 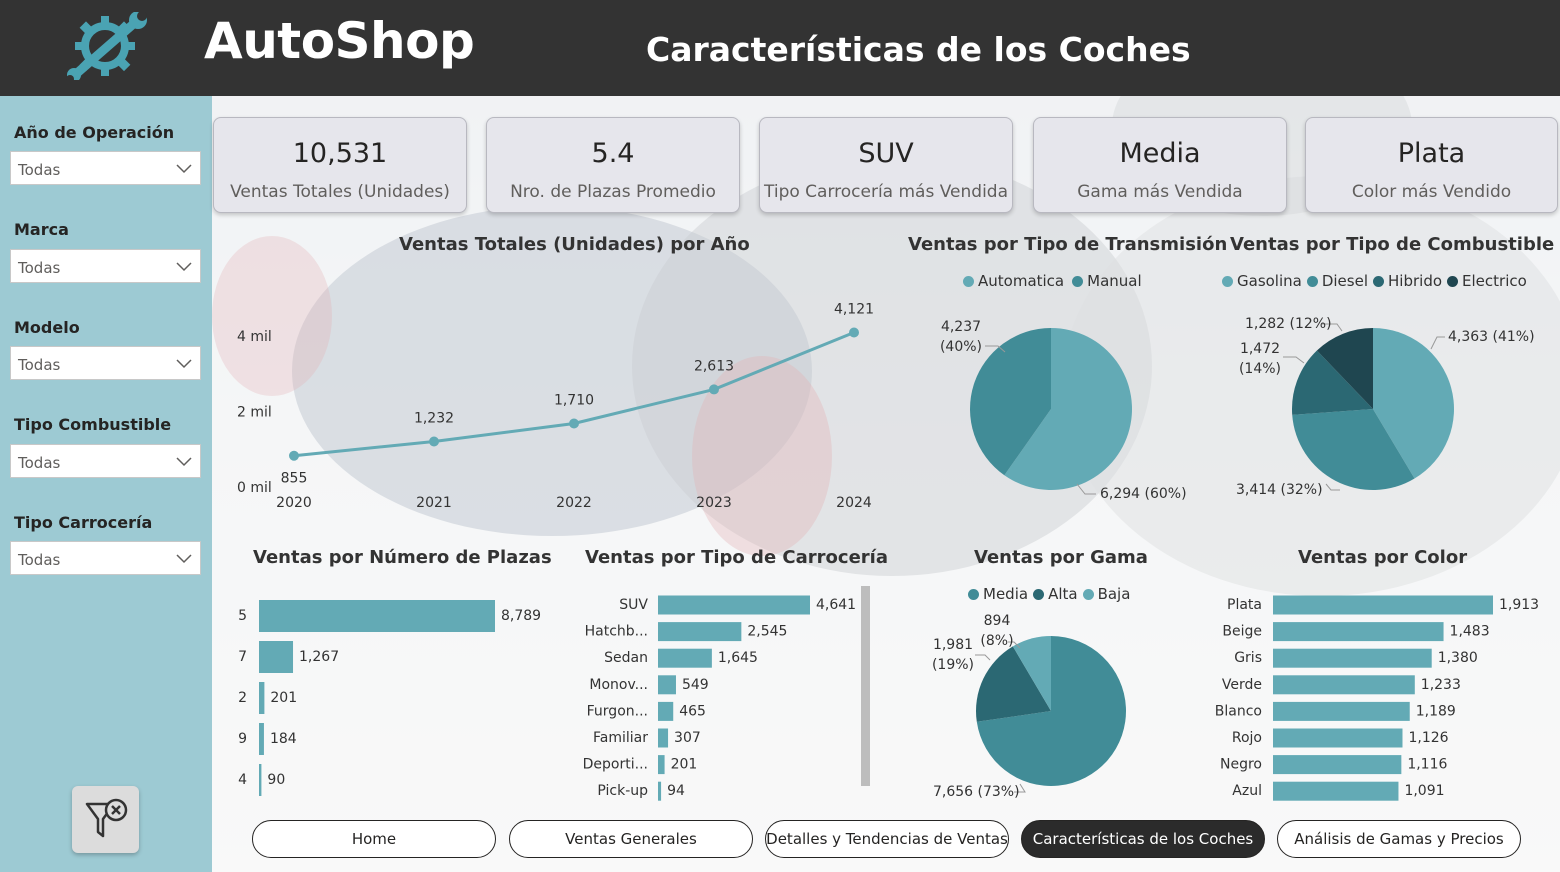 What do you see at coordinates (1260, 349) in the screenshot?
I see `pie-data-label: 1,472` at bounding box center [1260, 349].